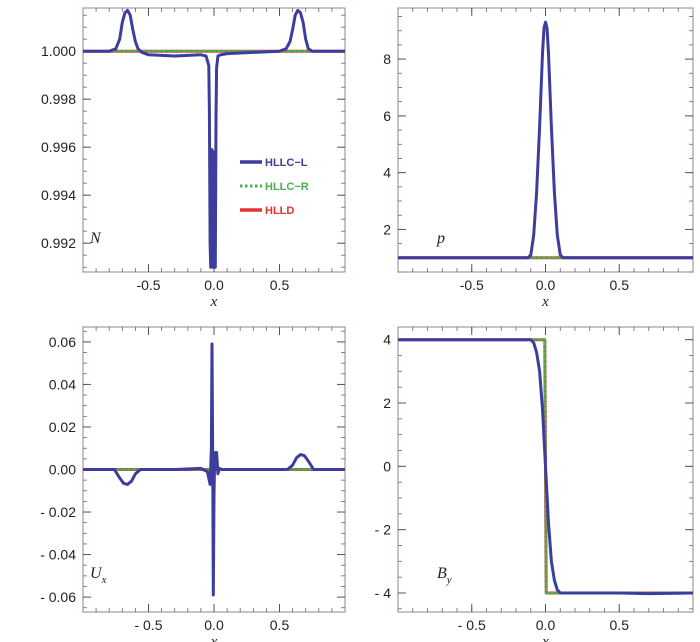 Image resolution: width=700 pixels, height=642 pixels. I want to click on y-tick-label: - 4, so click(383, 593).